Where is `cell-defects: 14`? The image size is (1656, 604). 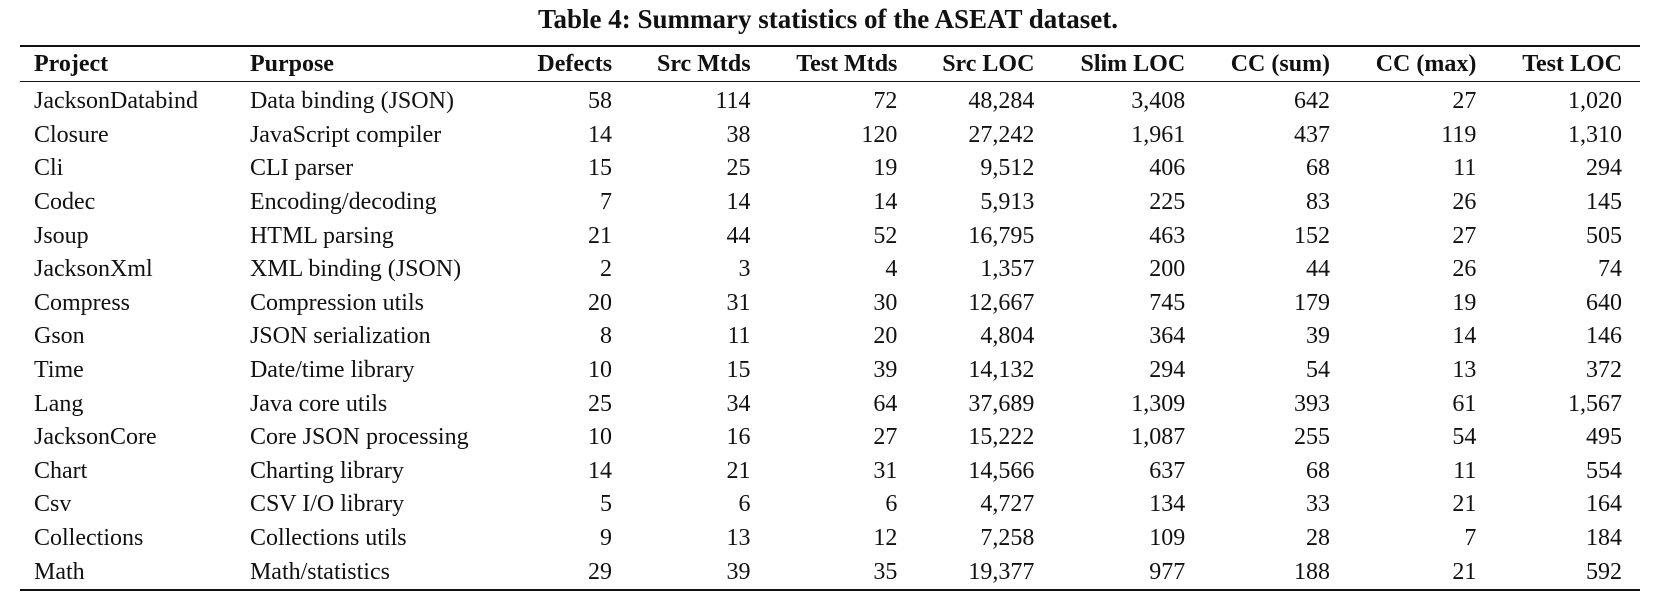 cell-defects: 14 is located at coordinates (600, 470).